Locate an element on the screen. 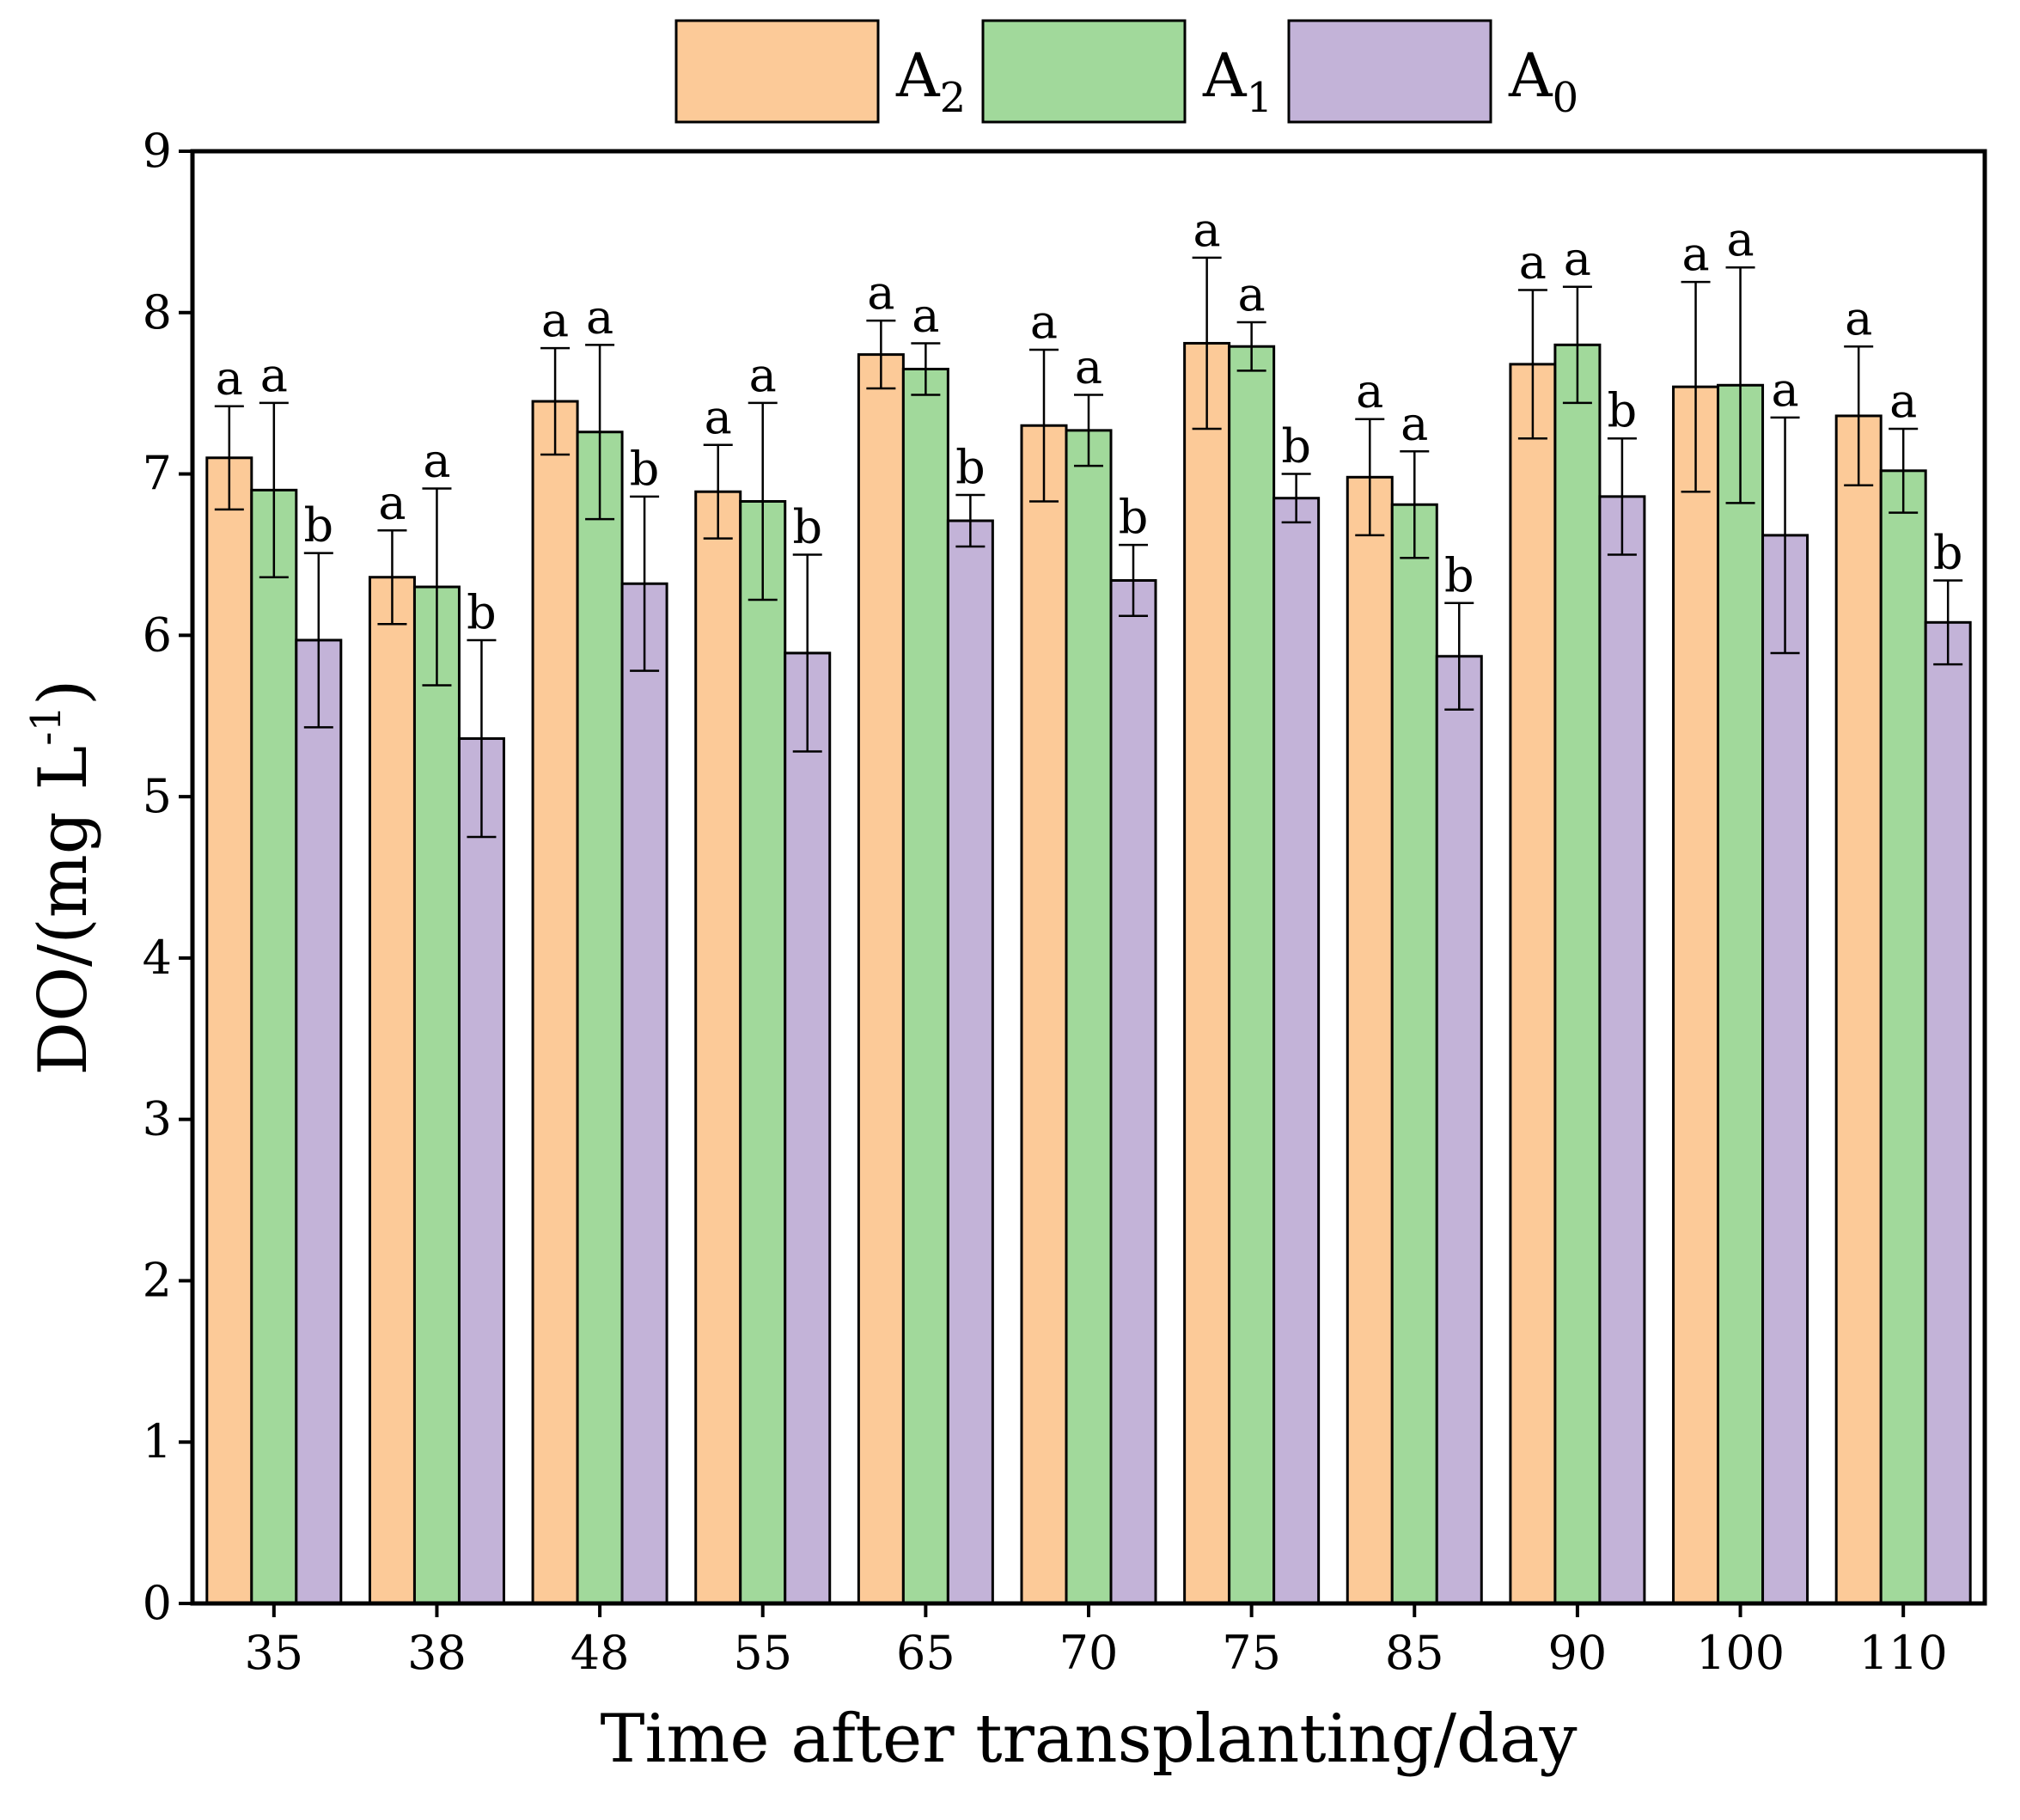  significance-letter-A0-75: b is located at coordinates (1296, 446).